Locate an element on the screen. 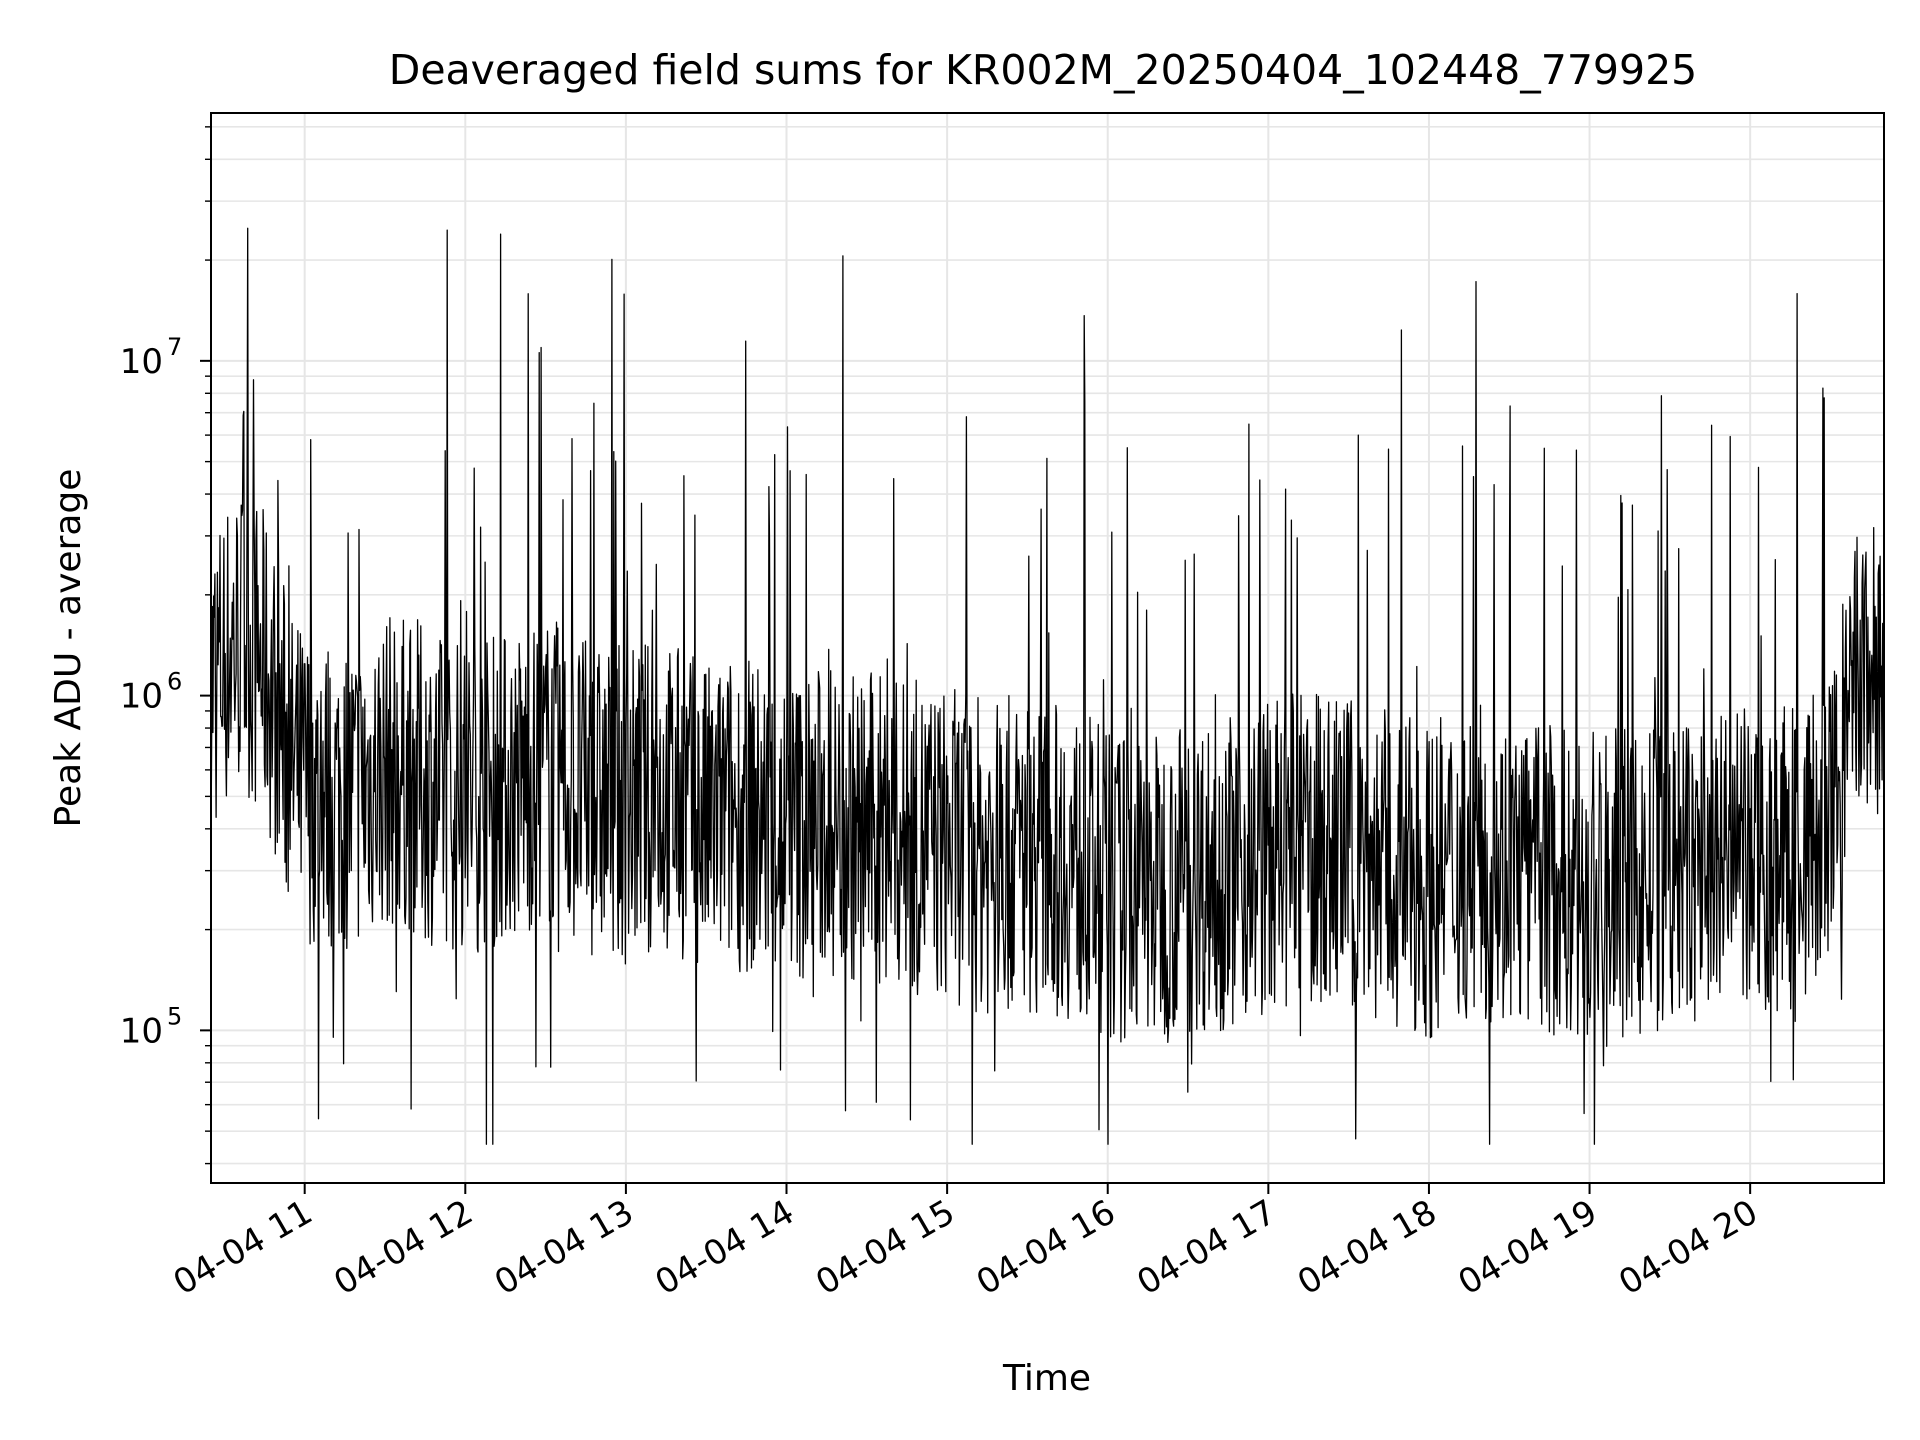 The width and height of the screenshot is (1920, 1440). x-tick-label: 04-04 14 is located at coordinates (725, 1247).